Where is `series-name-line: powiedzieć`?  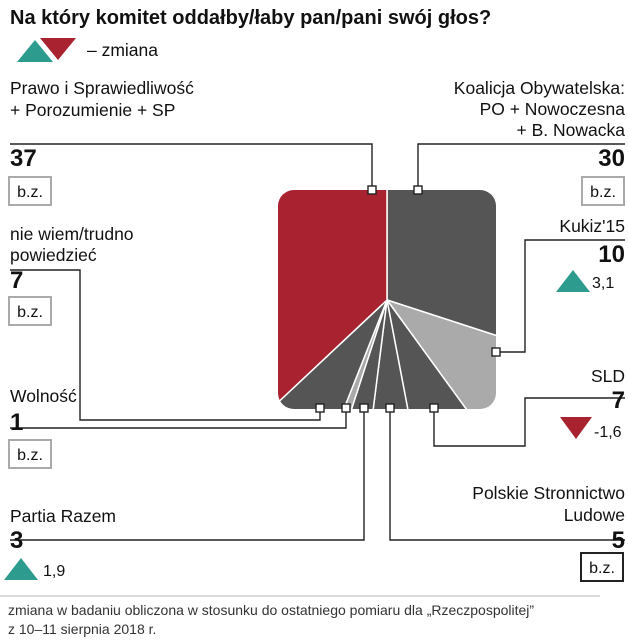
series-name-line: powiedzieć is located at coordinates (53, 255).